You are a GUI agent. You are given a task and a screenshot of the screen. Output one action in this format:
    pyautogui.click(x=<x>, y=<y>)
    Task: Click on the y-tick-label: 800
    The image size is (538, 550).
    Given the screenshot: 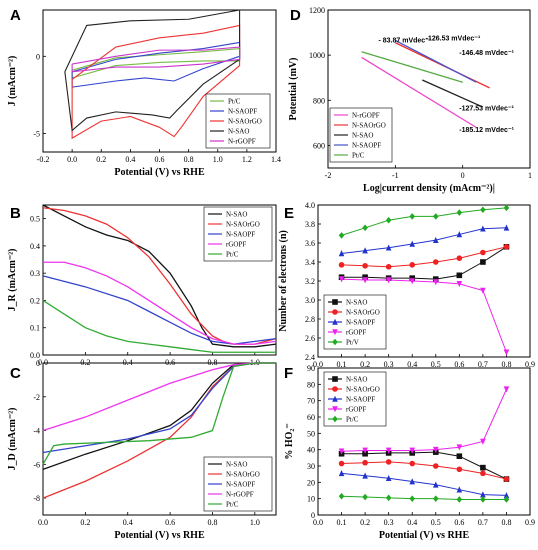 What is the action you would take?
    pyautogui.click(x=319, y=100)
    